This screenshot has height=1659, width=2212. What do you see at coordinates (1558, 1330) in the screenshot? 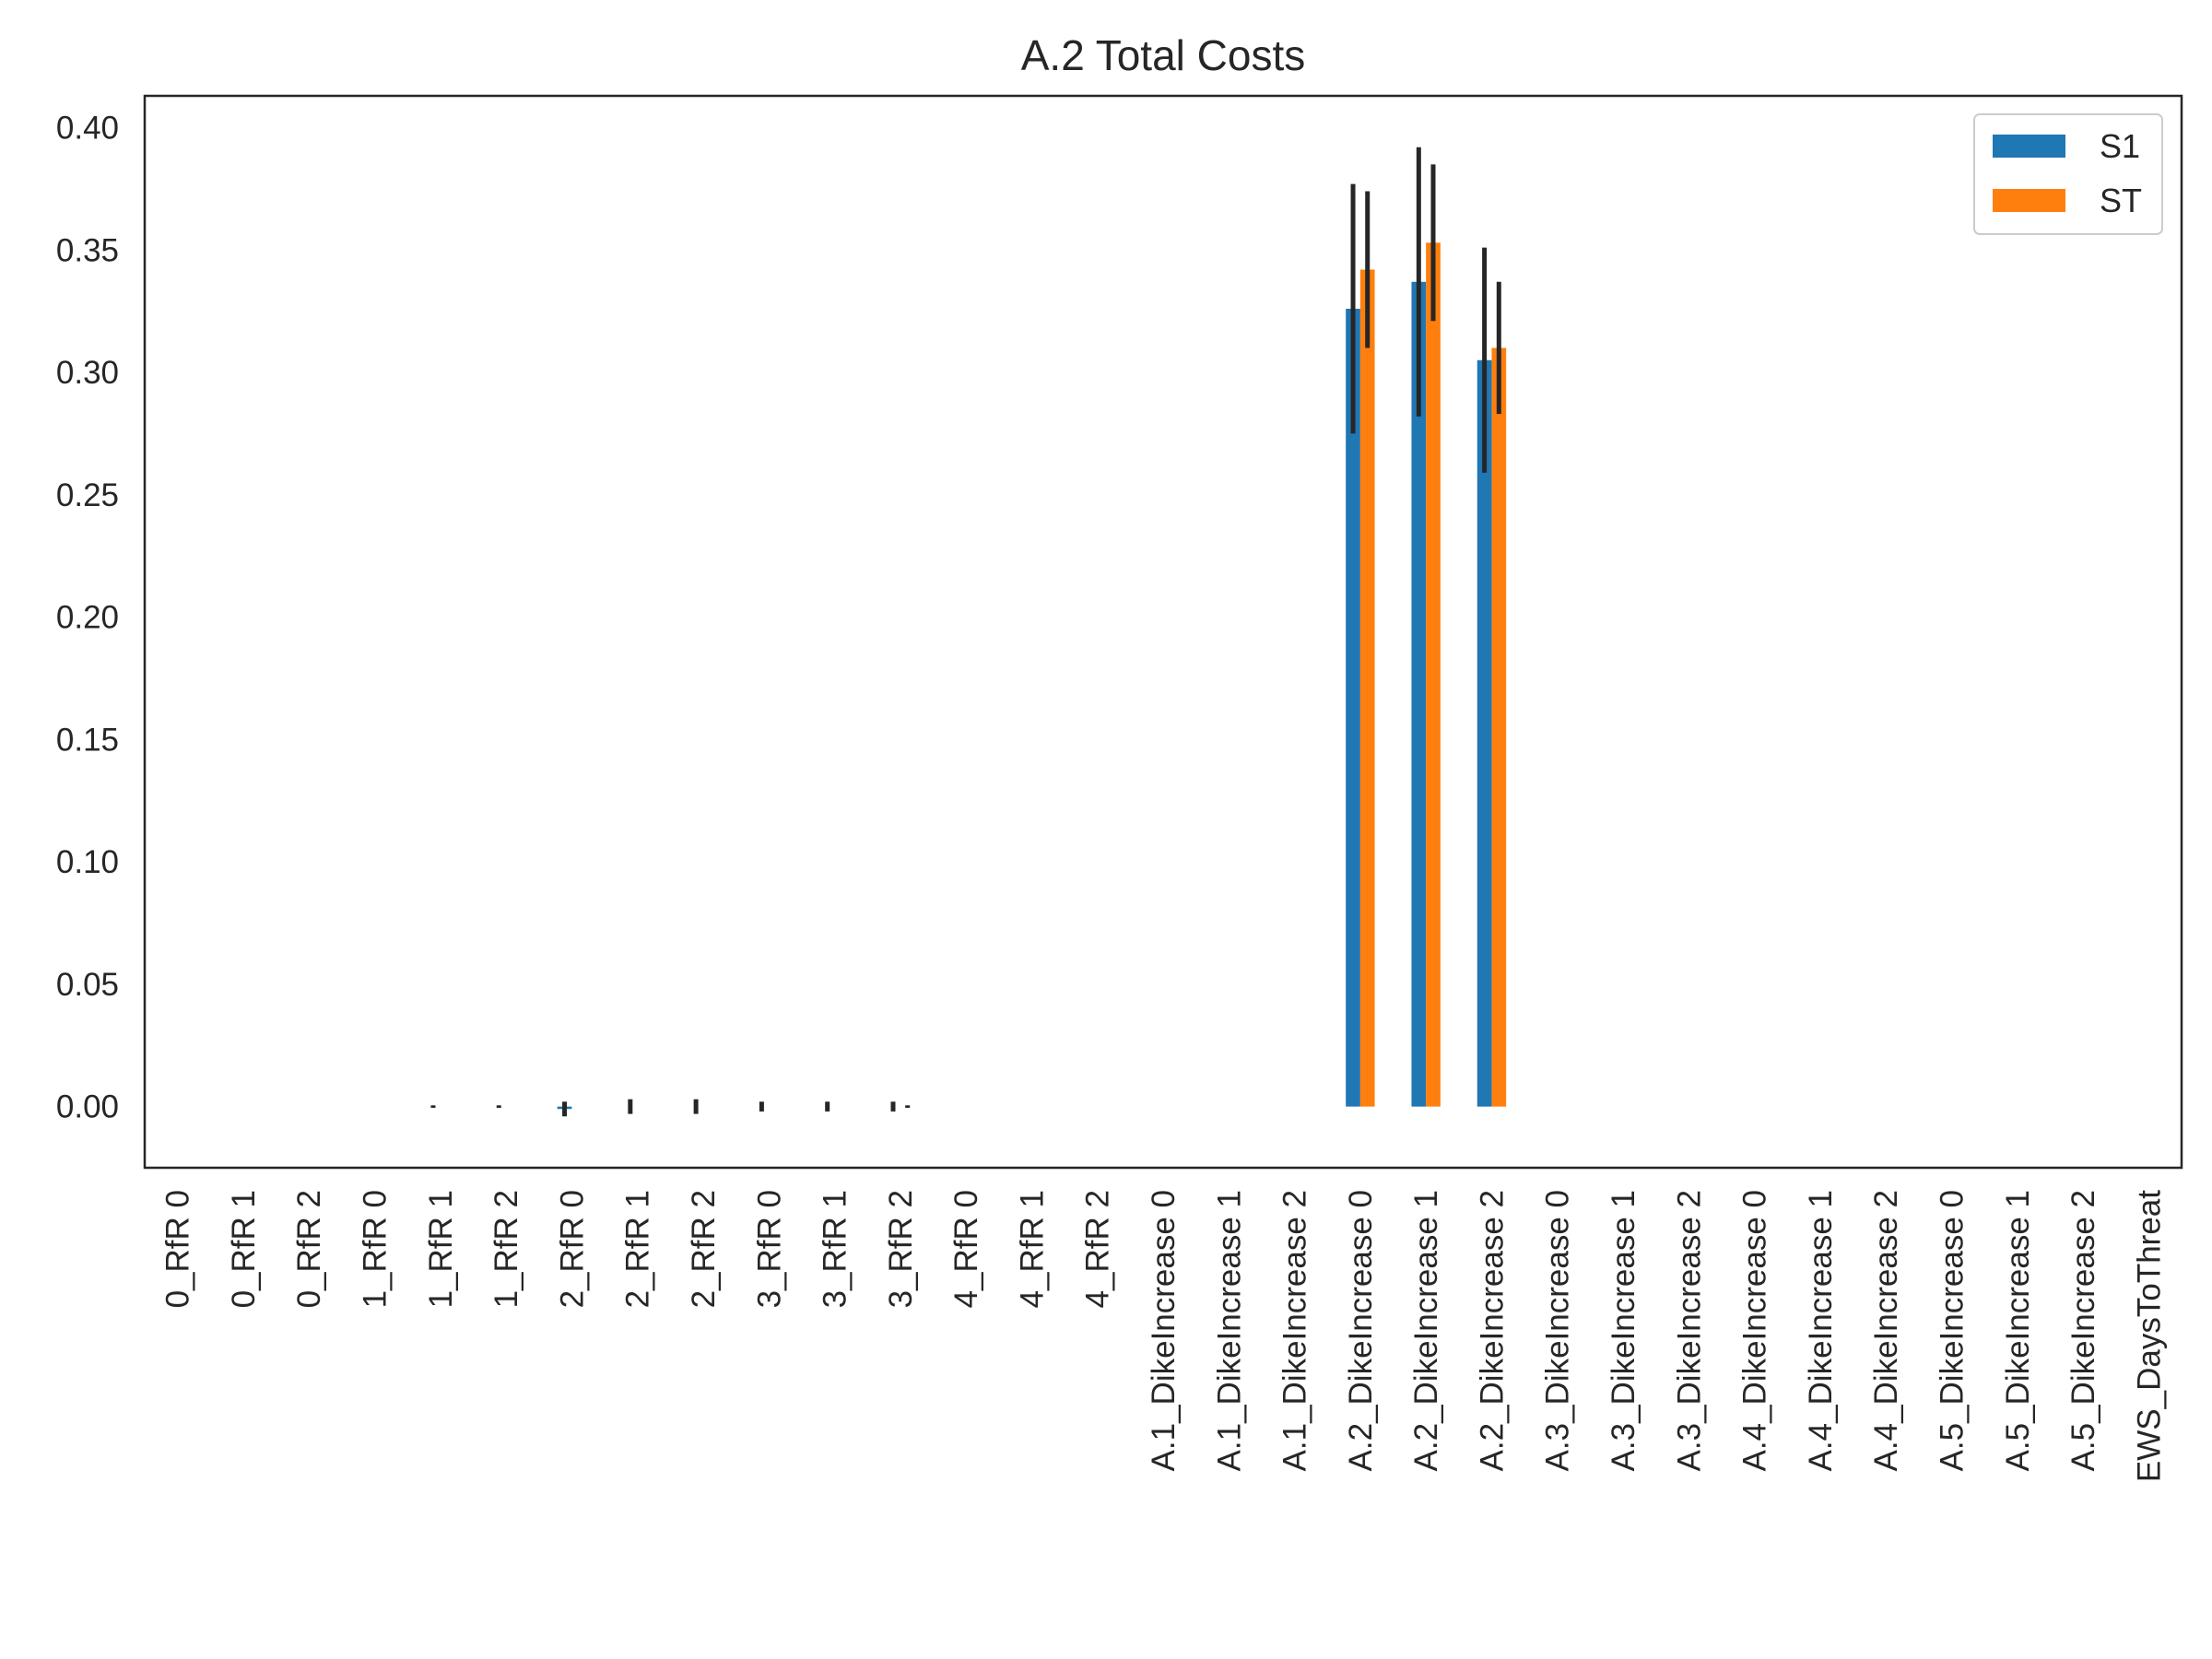
I see `x-tick-label: A.3_DikeIncrease 0` at bounding box center [1558, 1330].